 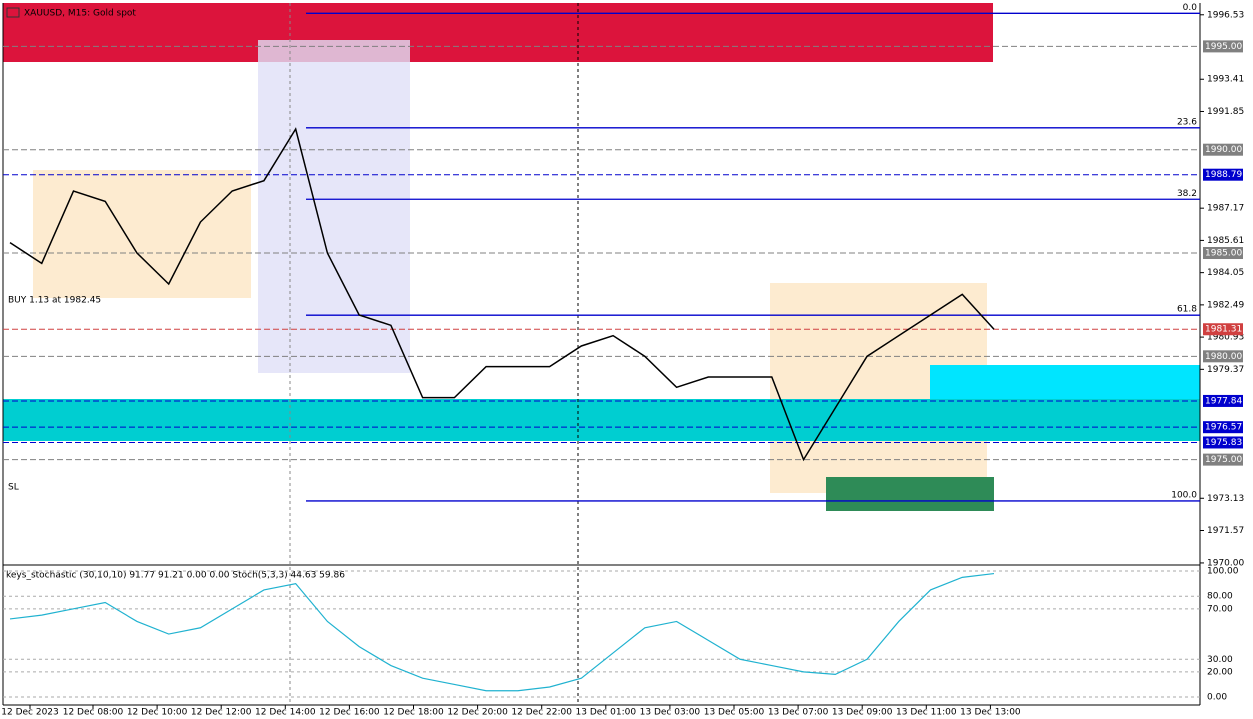 I want to click on level-label: 1981.31, so click(x=1223, y=330).